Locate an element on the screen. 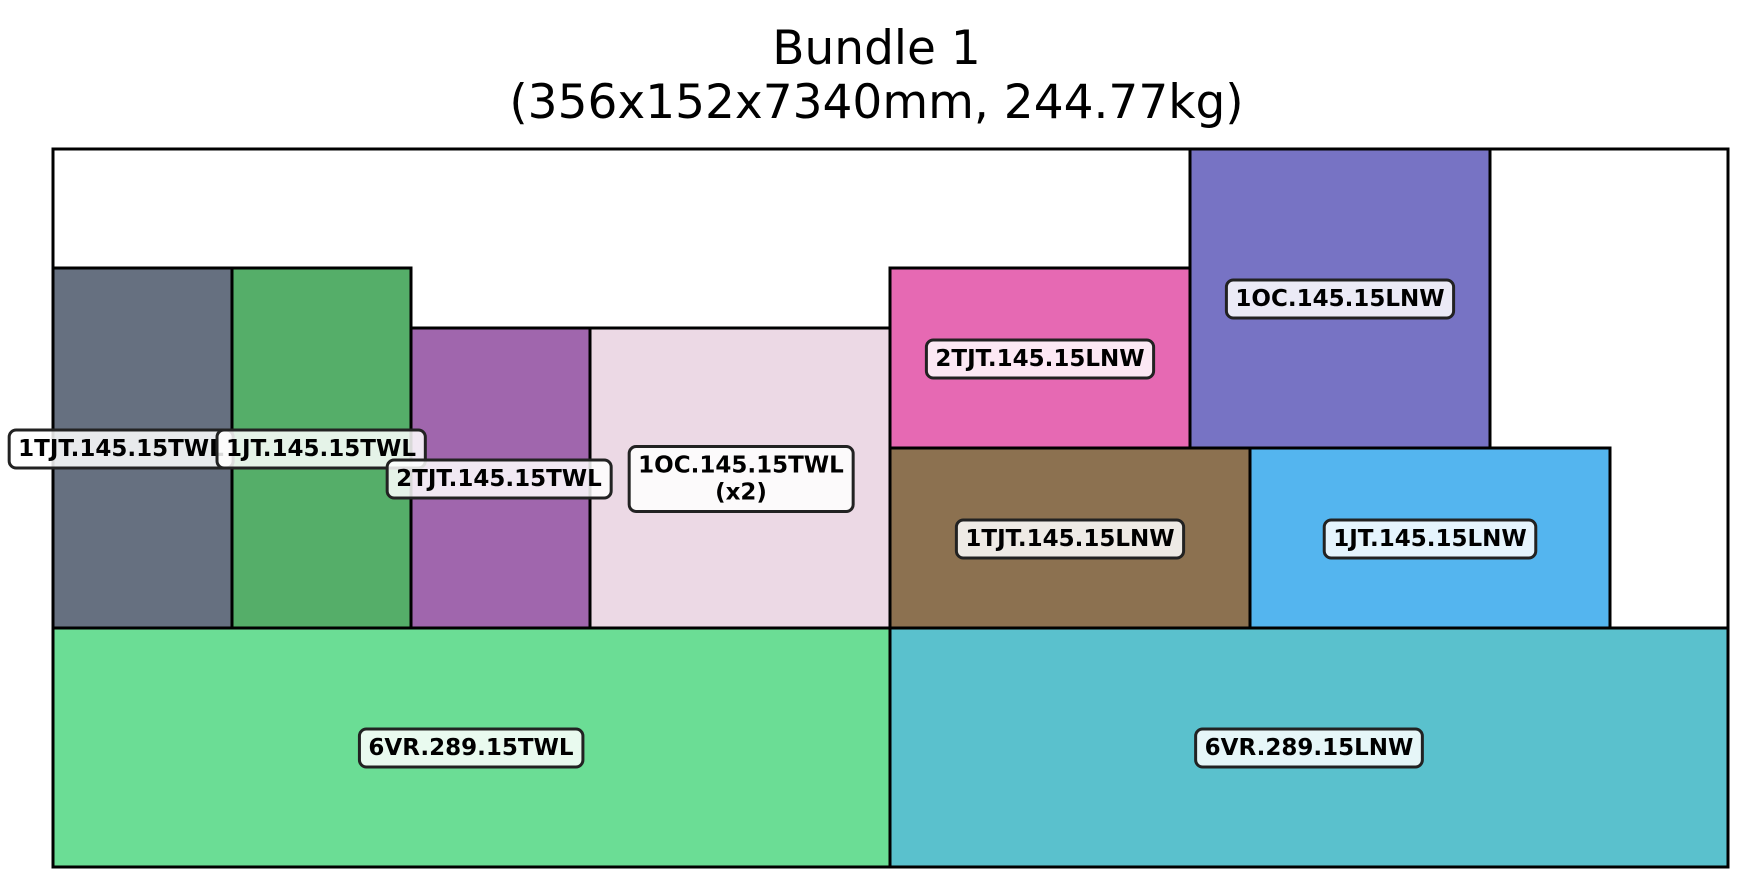 This screenshot has width=1753, height=894. piece-label-text: 6VR.289.15TWL is located at coordinates (470, 748).